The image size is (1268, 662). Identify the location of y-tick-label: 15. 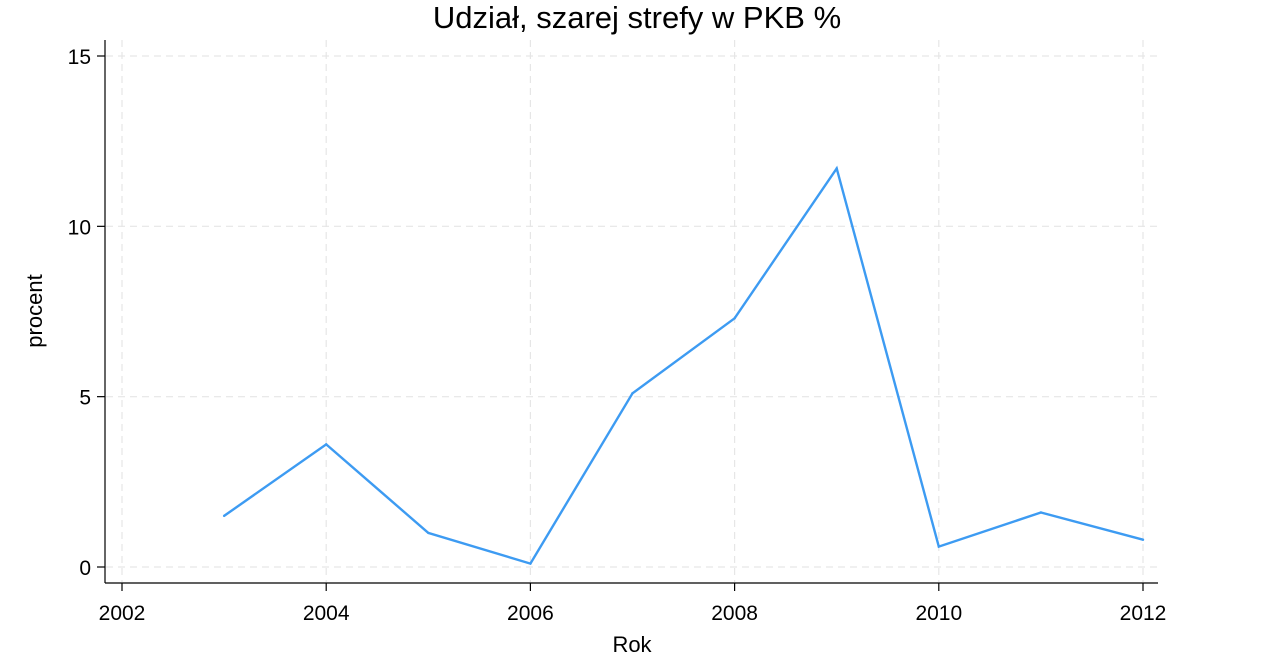
(79, 57).